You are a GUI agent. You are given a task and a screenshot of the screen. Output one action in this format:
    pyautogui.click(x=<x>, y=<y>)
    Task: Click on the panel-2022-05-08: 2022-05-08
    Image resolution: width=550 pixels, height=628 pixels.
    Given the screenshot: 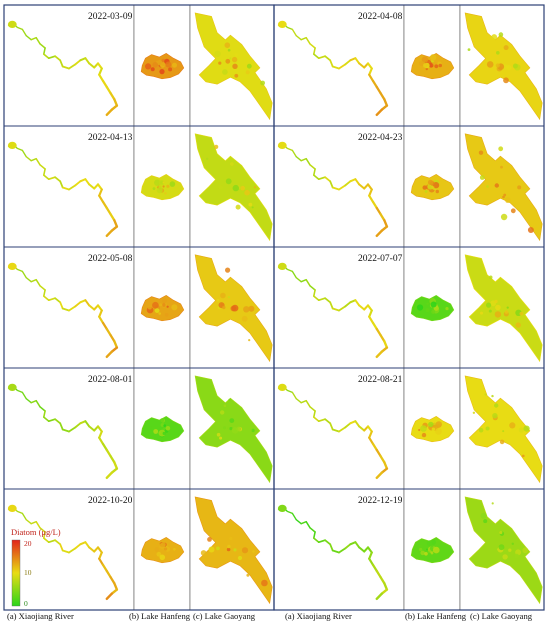 What is the action you would take?
    pyautogui.click(x=139, y=307)
    